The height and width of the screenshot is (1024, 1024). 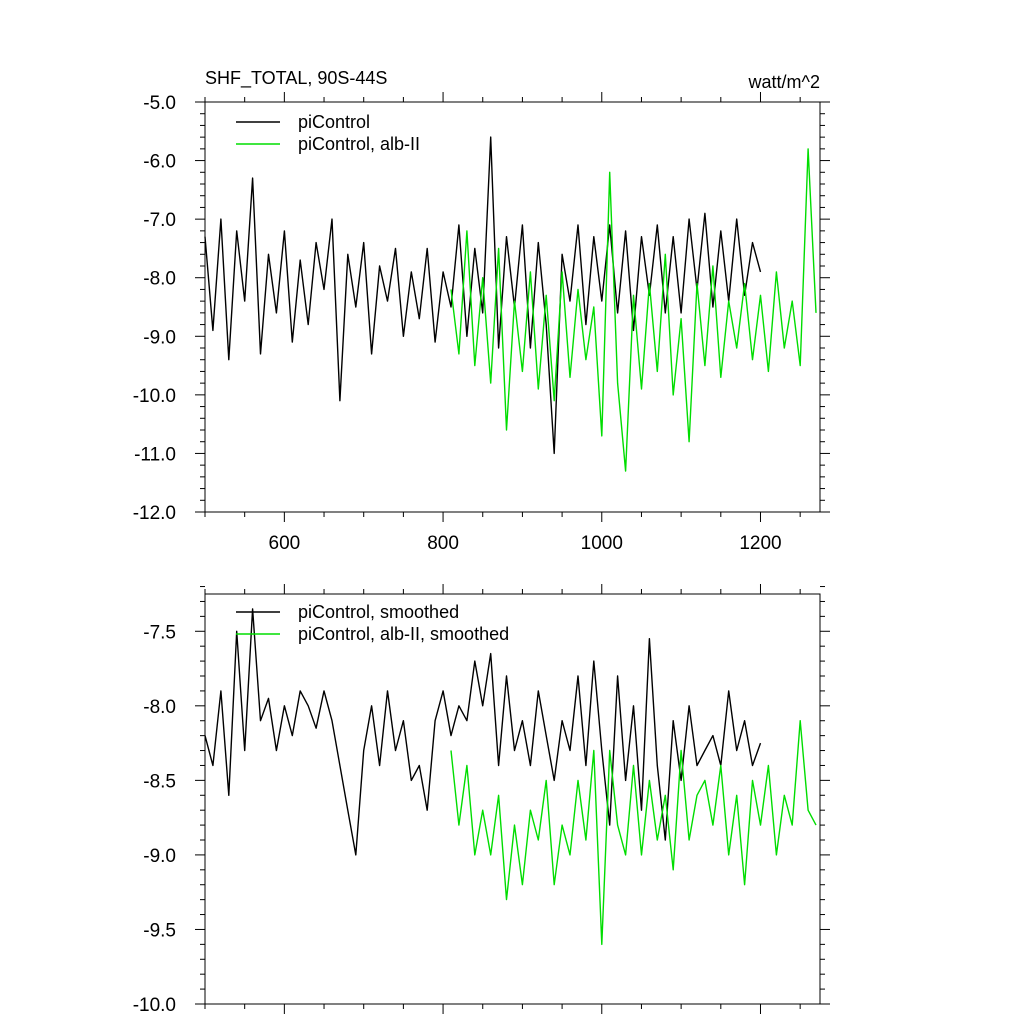 What do you see at coordinates (328, 133) in the screenshot?
I see `top-panel-legend: piControl piControl, alb-II` at bounding box center [328, 133].